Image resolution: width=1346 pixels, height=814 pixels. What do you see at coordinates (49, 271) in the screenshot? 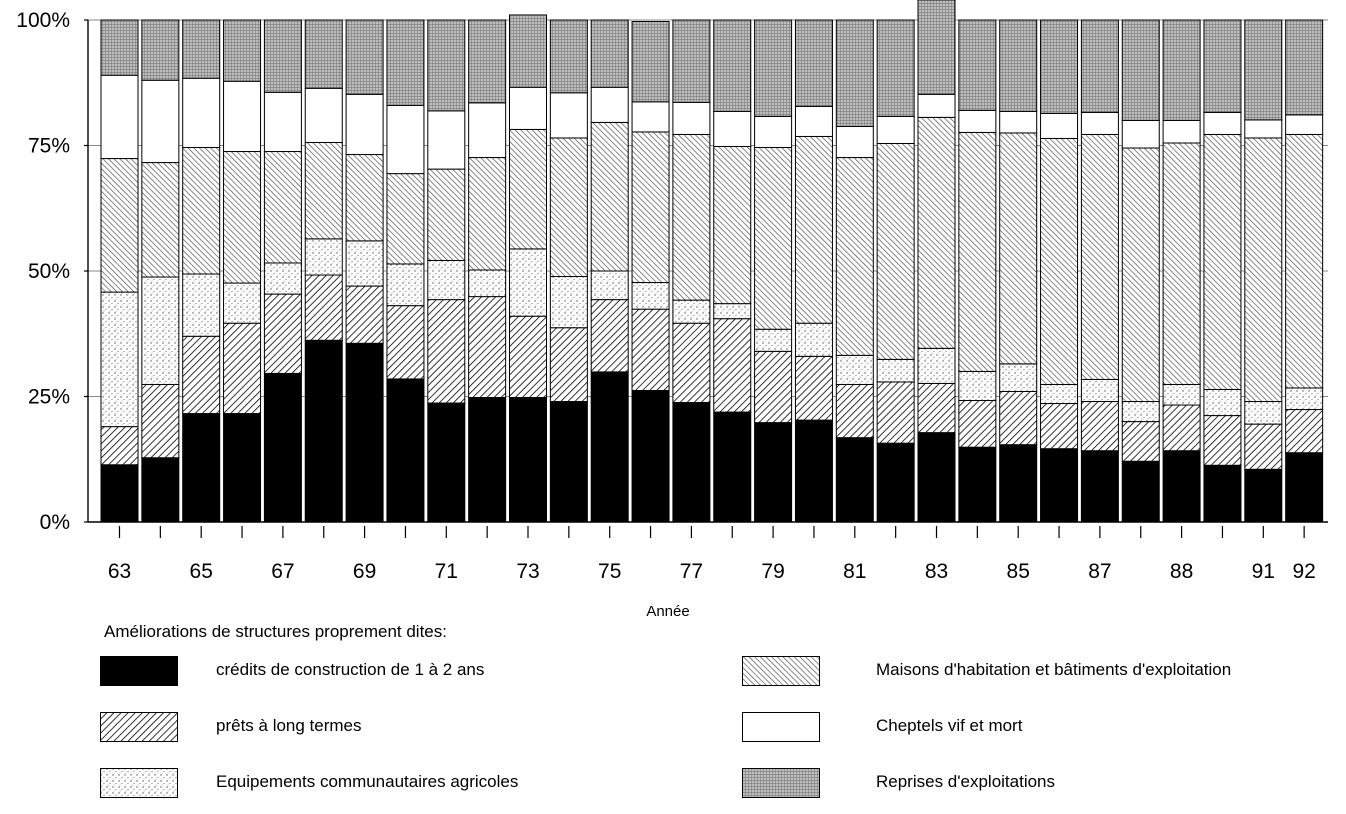
I see `y-tick-label: 50%` at bounding box center [49, 271].